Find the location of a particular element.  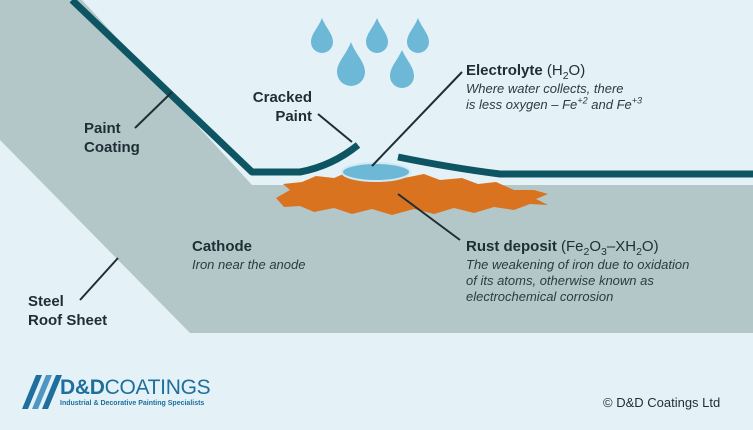

desc-part: is less oxygen – Fe is located at coordinates (522, 104).